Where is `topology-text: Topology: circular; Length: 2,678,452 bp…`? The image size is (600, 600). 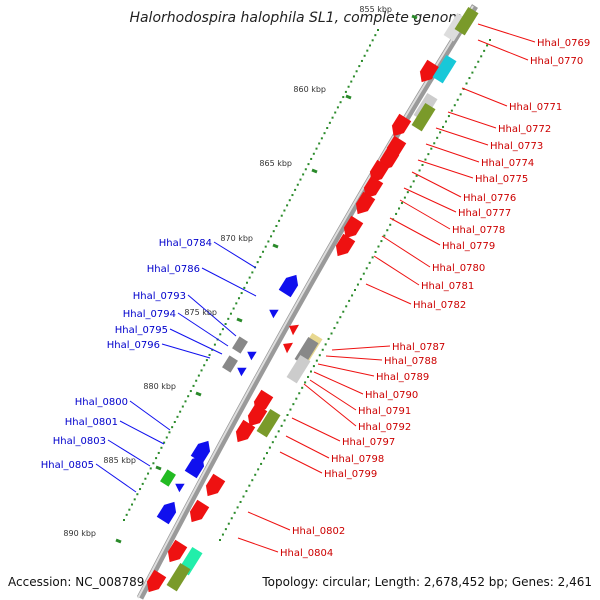 topology-text: Topology: circular; Length: 2,678,452 bp… is located at coordinates (427, 582).